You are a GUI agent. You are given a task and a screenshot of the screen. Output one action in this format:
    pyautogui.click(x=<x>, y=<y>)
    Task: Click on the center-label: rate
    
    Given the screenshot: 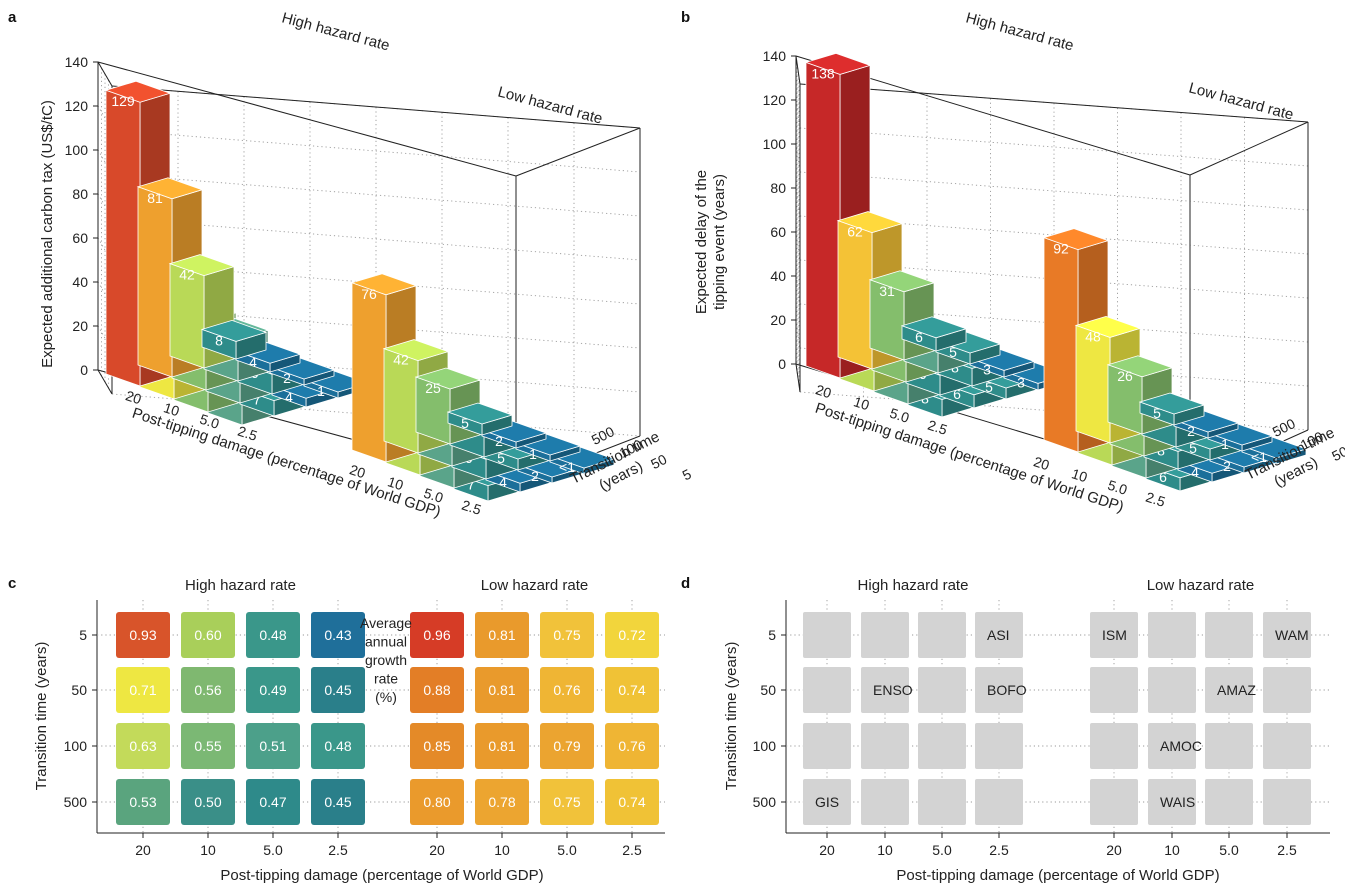 What is the action you would take?
    pyautogui.click(x=386, y=679)
    